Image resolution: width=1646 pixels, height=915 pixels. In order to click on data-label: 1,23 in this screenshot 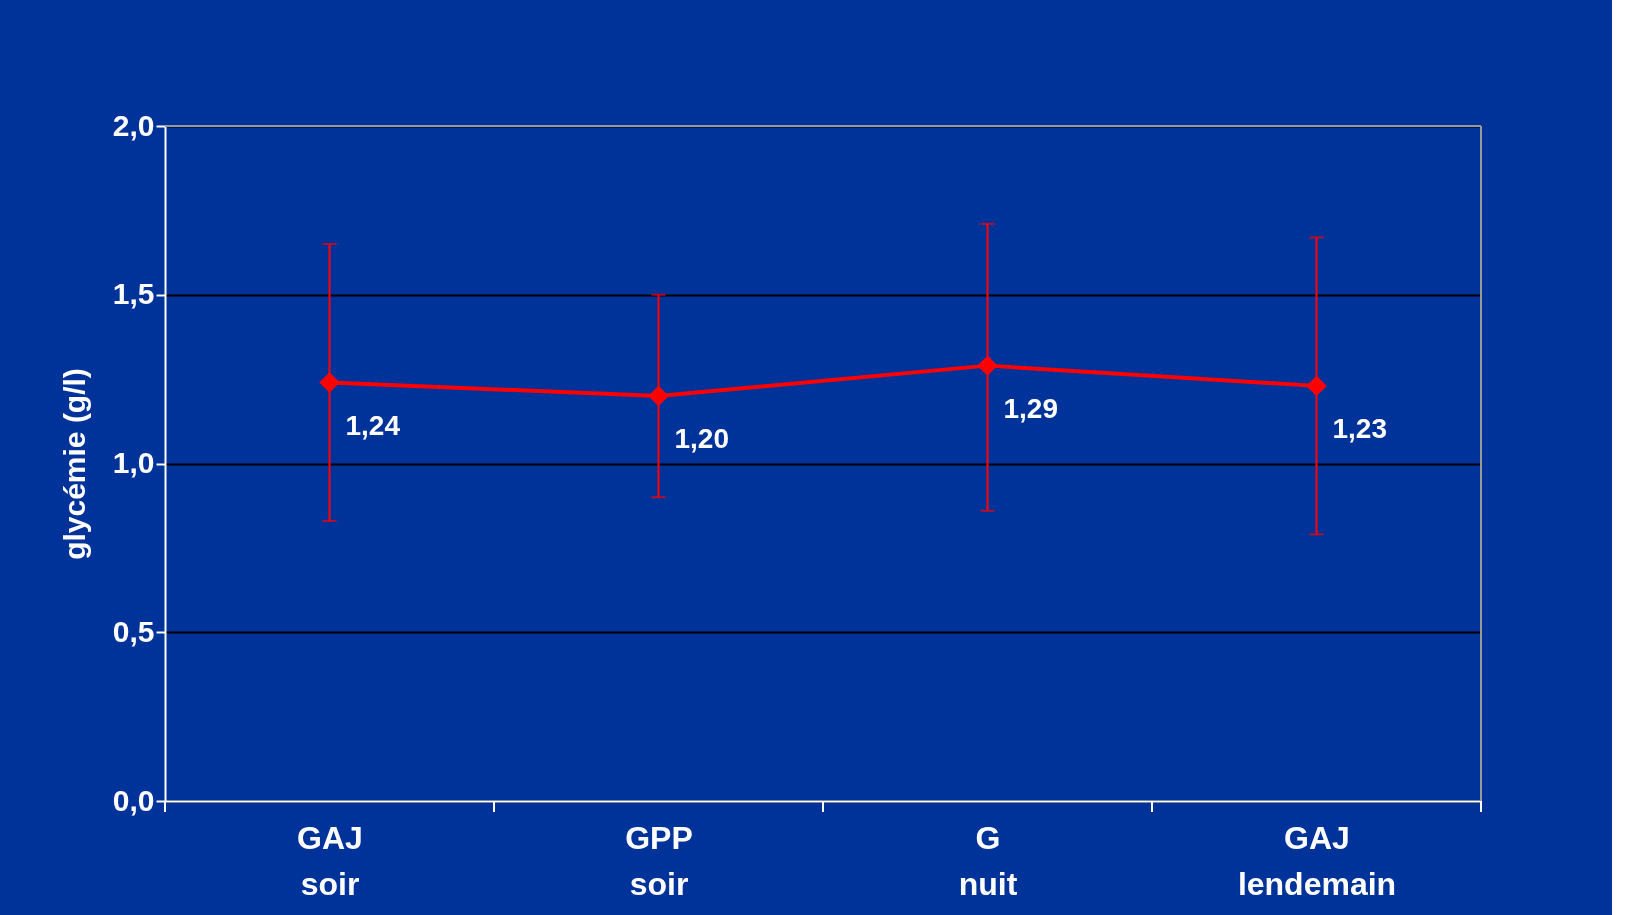, I will do `click(1359, 428)`.